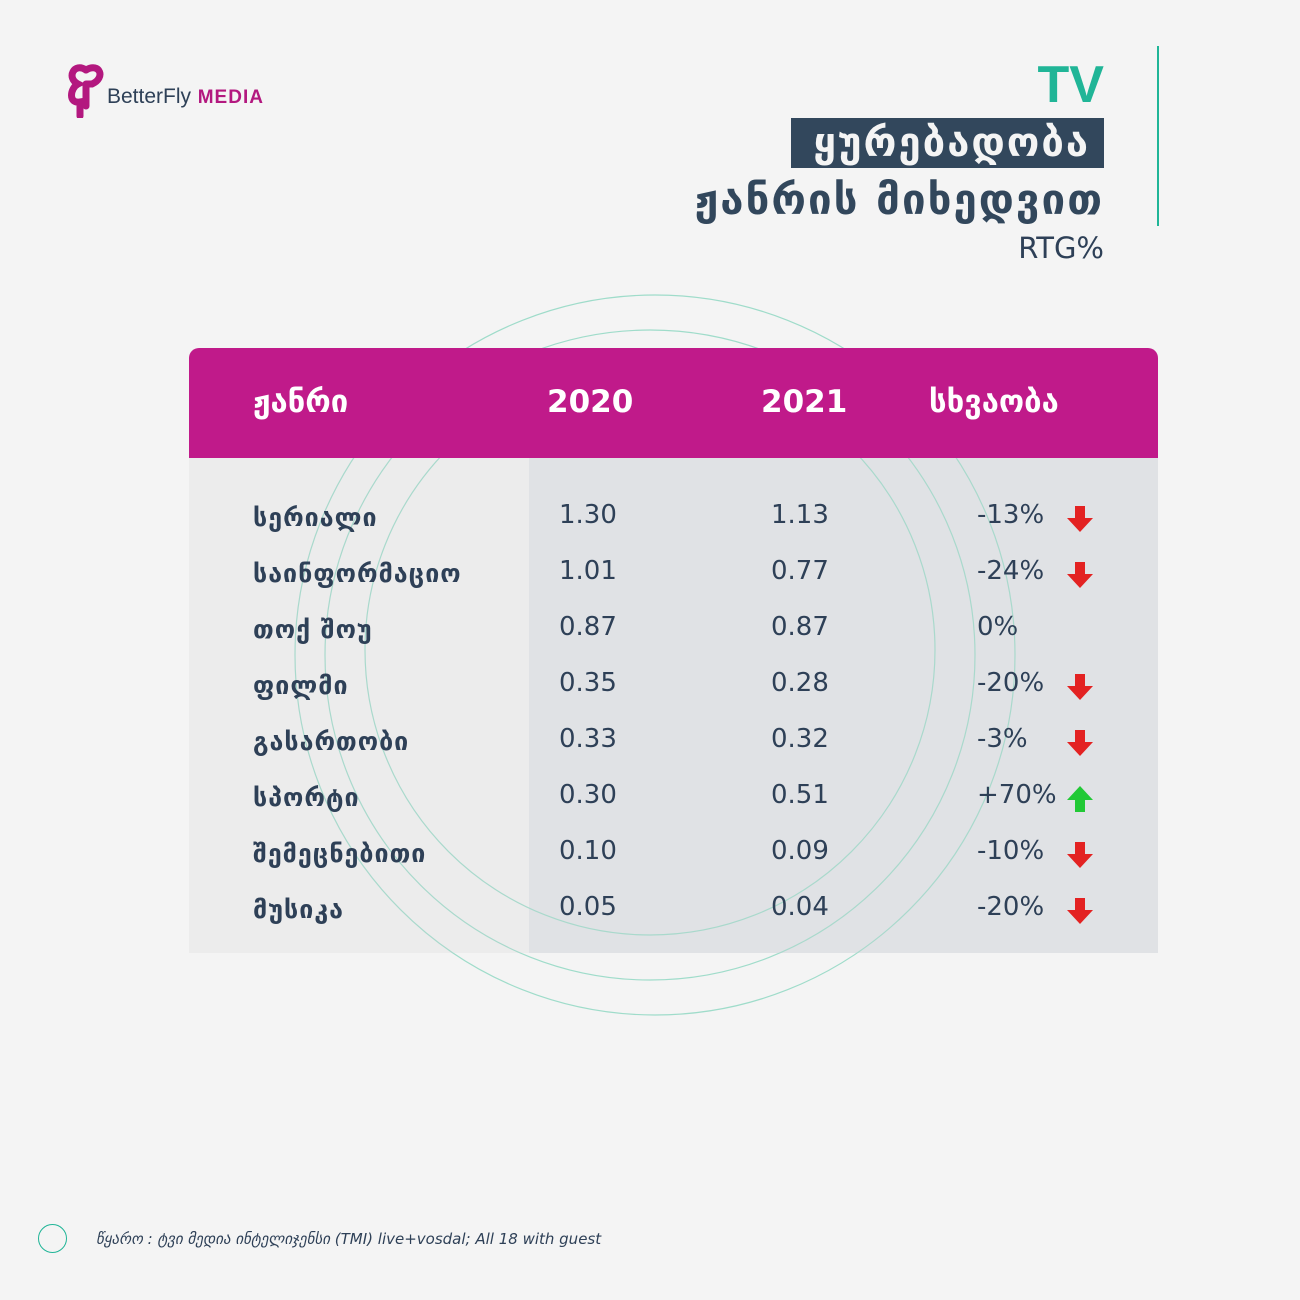 The width and height of the screenshot is (1300, 1300). What do you see at coordinates (588, 739) in the screenshot?
I see `value-2020-cell: 0.33` at bounding box center [588, 739].